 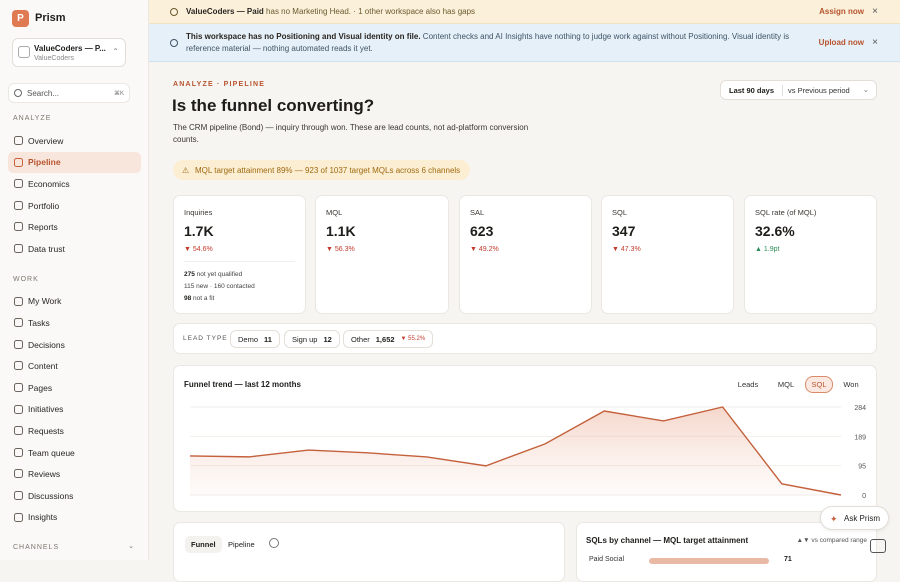 What do you see at coordinates (74, 431) in the screenshot?
I see `nav-item: Requests` at bounding box center [74, 431].